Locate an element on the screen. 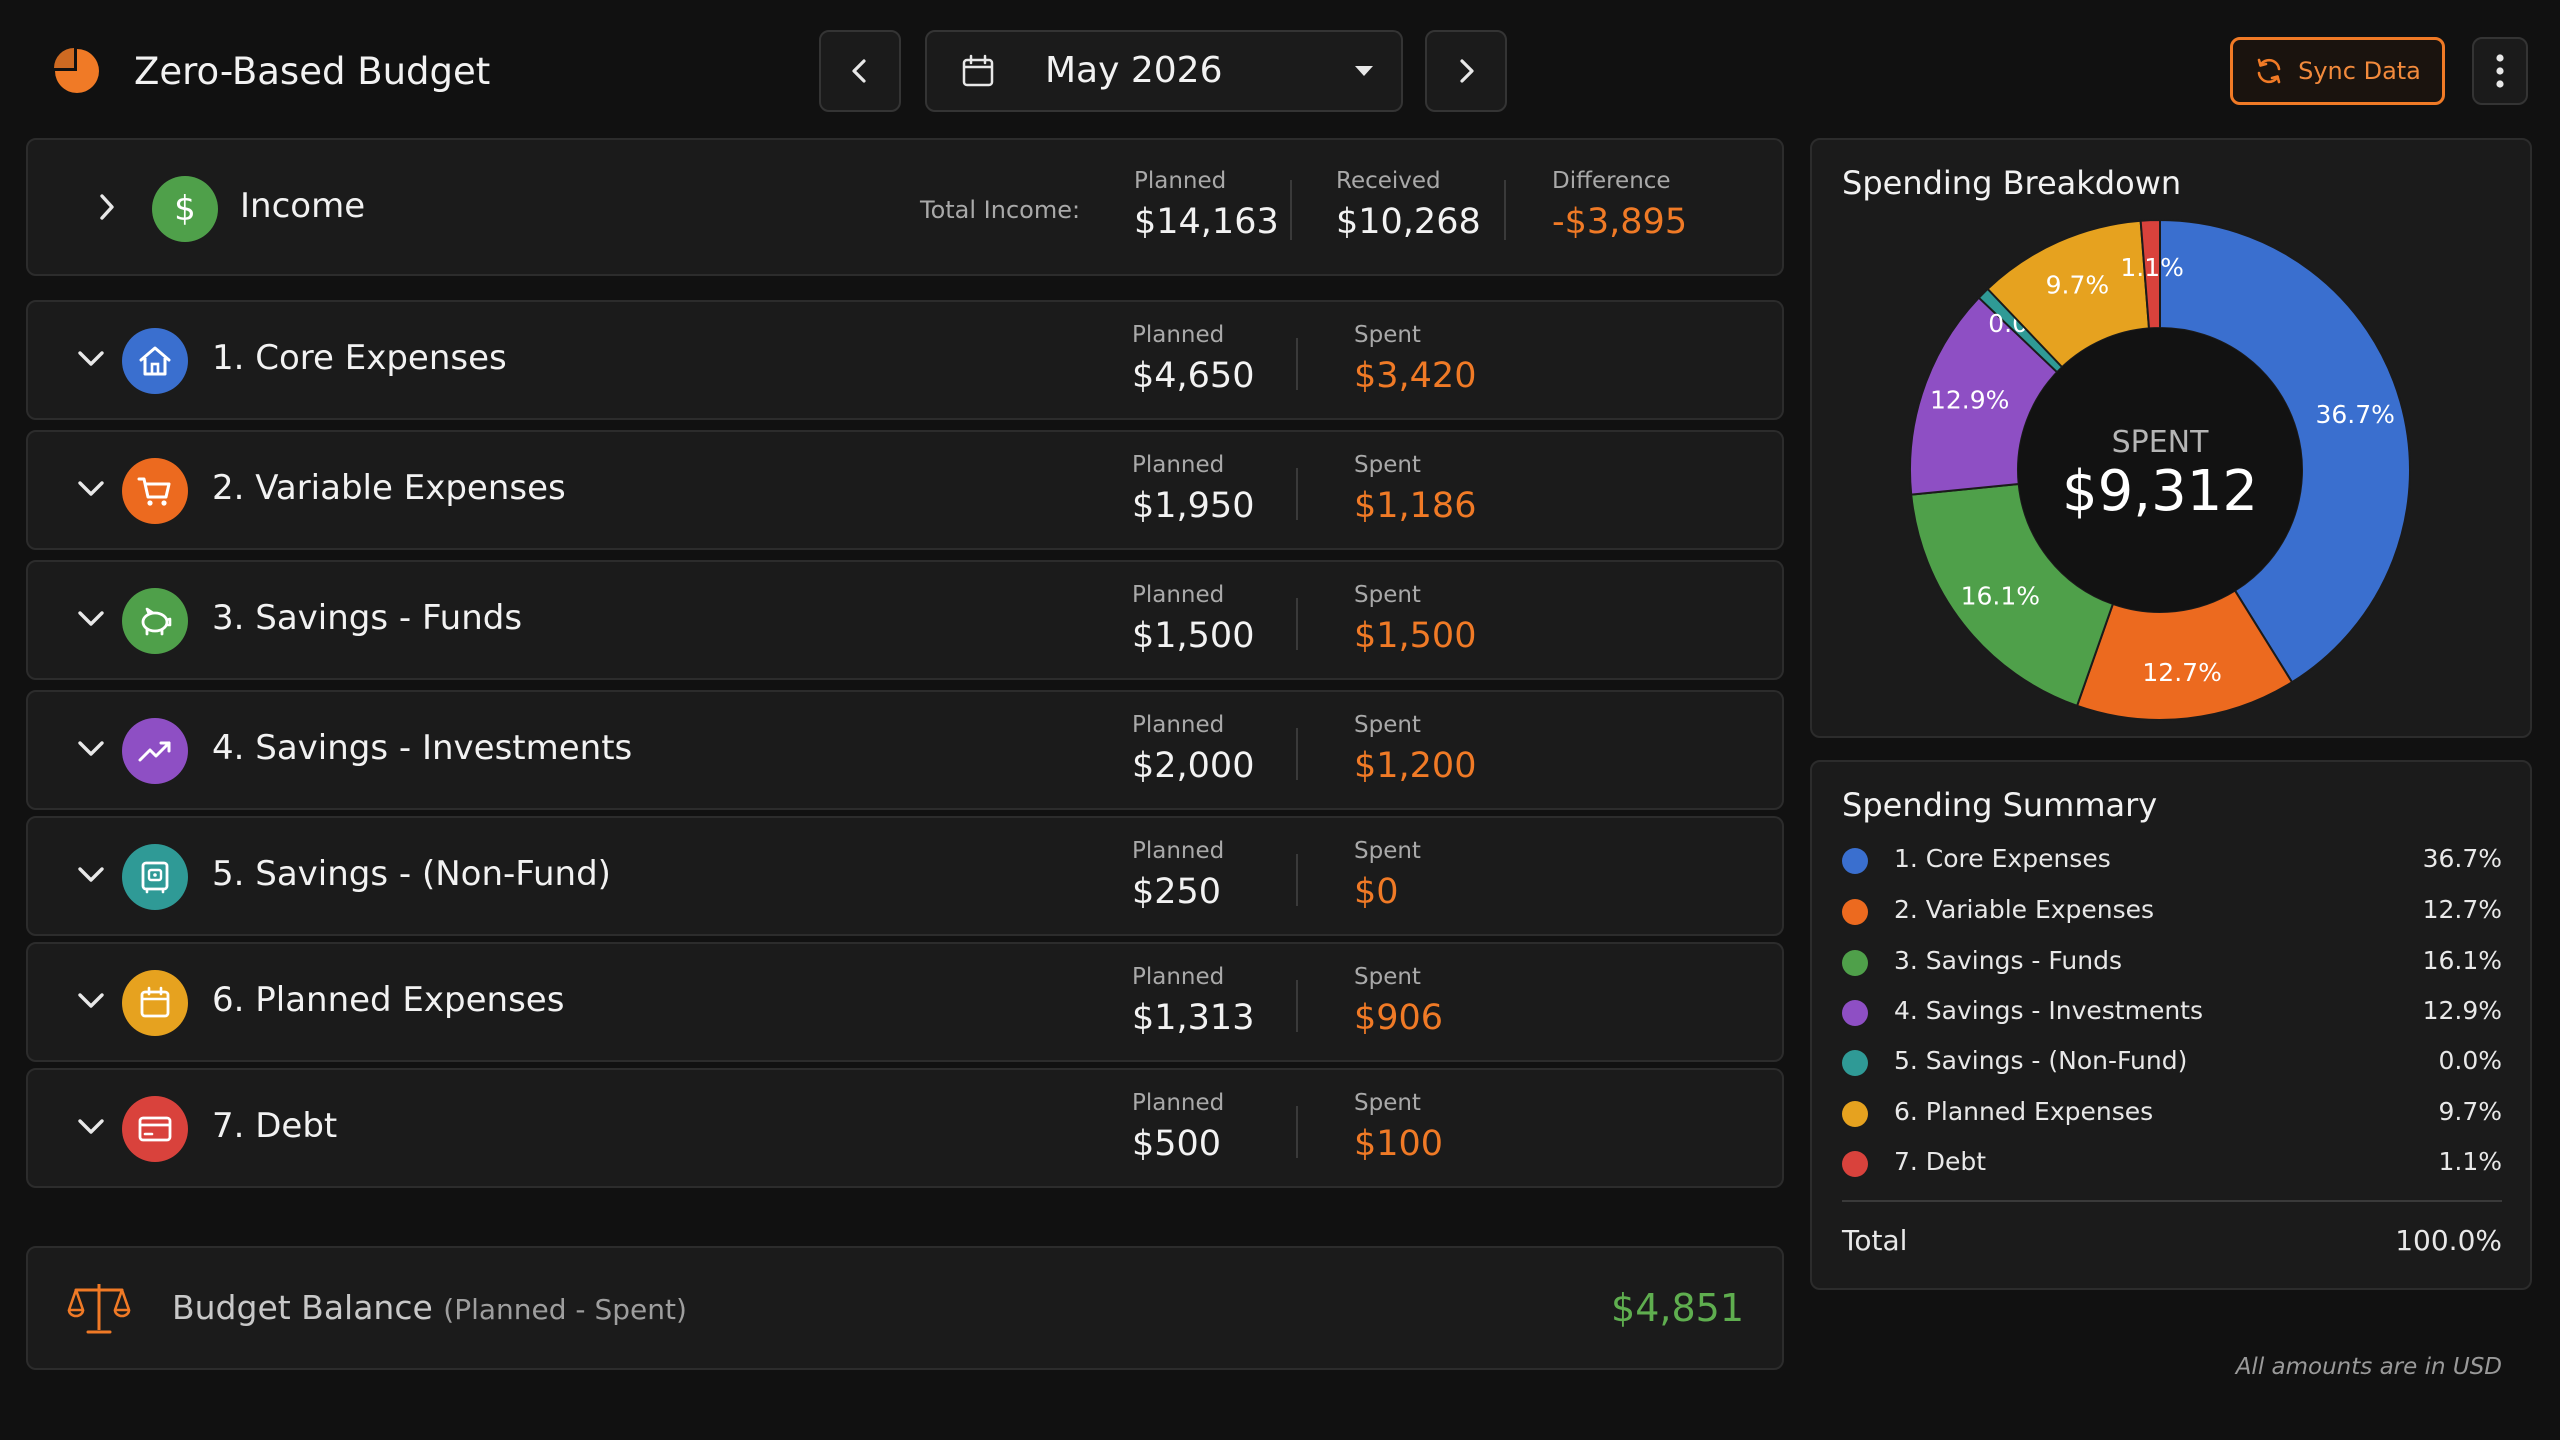 The height and width of the screenshot is (1440, 2560). spent-value: $1,500 is located at coordinates (1415, 636).